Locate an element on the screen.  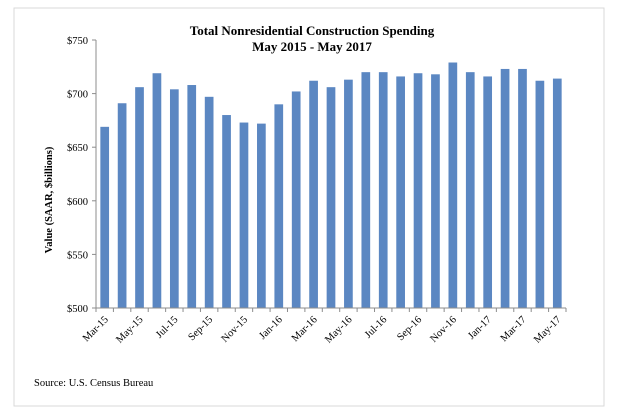
y-tick-label: $550 is located at coordinates (77, 255).